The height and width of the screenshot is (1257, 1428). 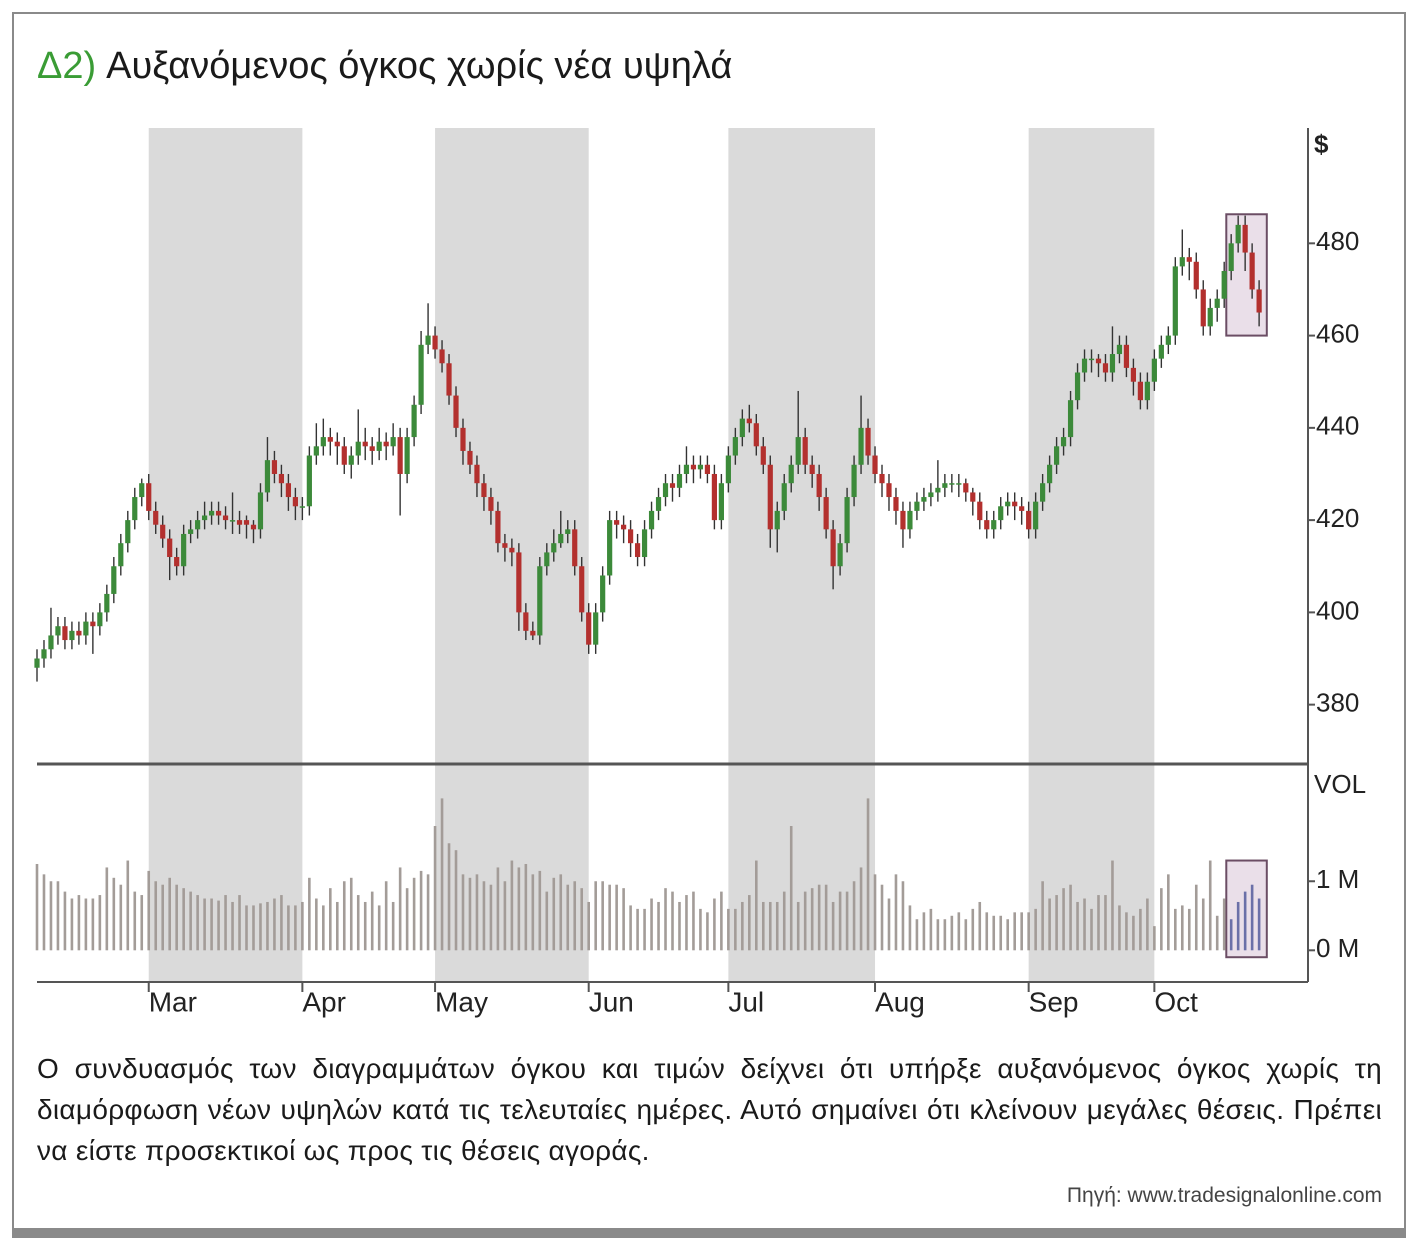 What do you see at coordinates (1340, 784) in the screenshot?
I see `volume-axis-label: VOL` at bounding box center [1340, 784].